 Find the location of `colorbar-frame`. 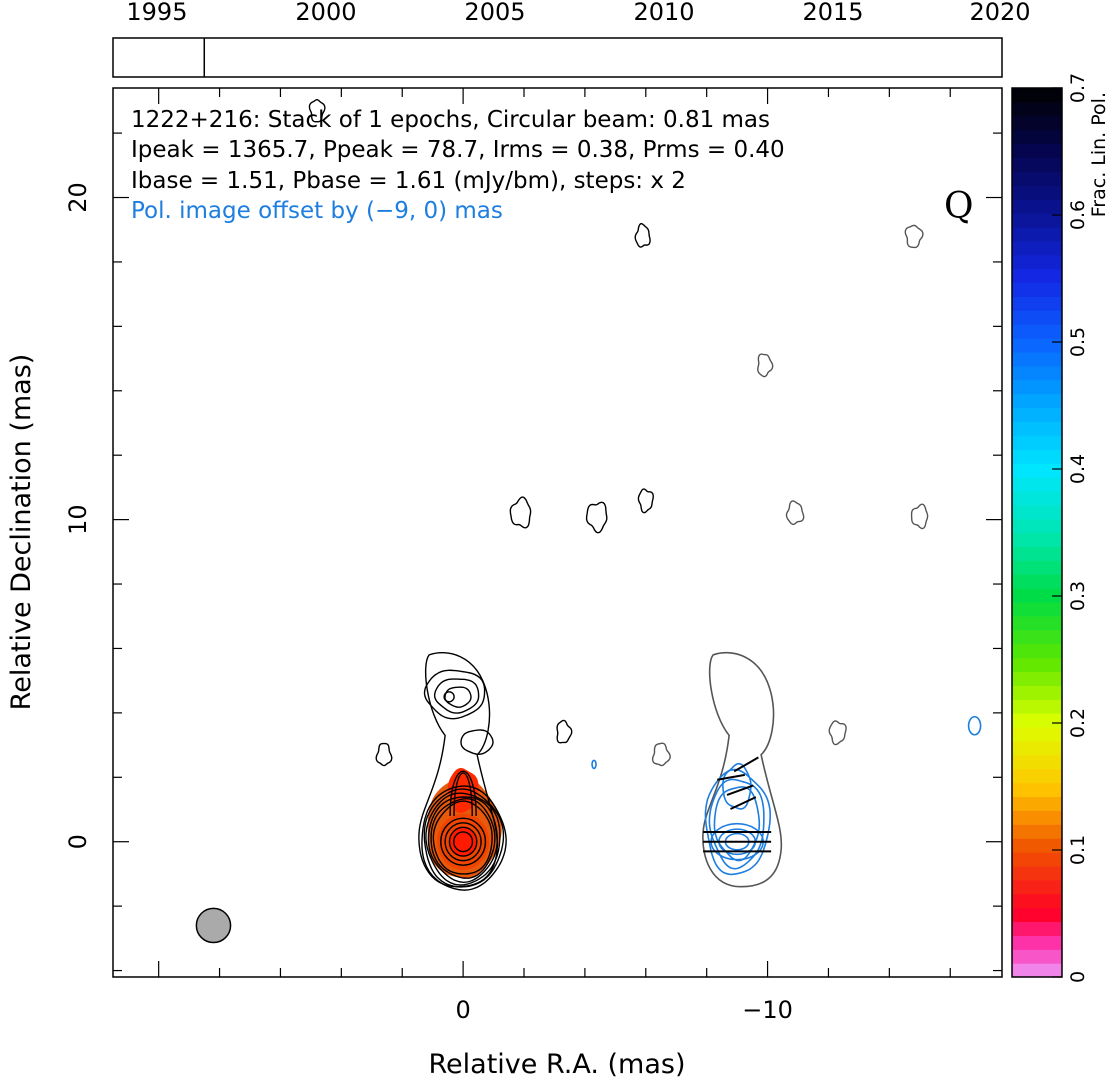

colorbar-frame is located at coordinates (1037, 532).